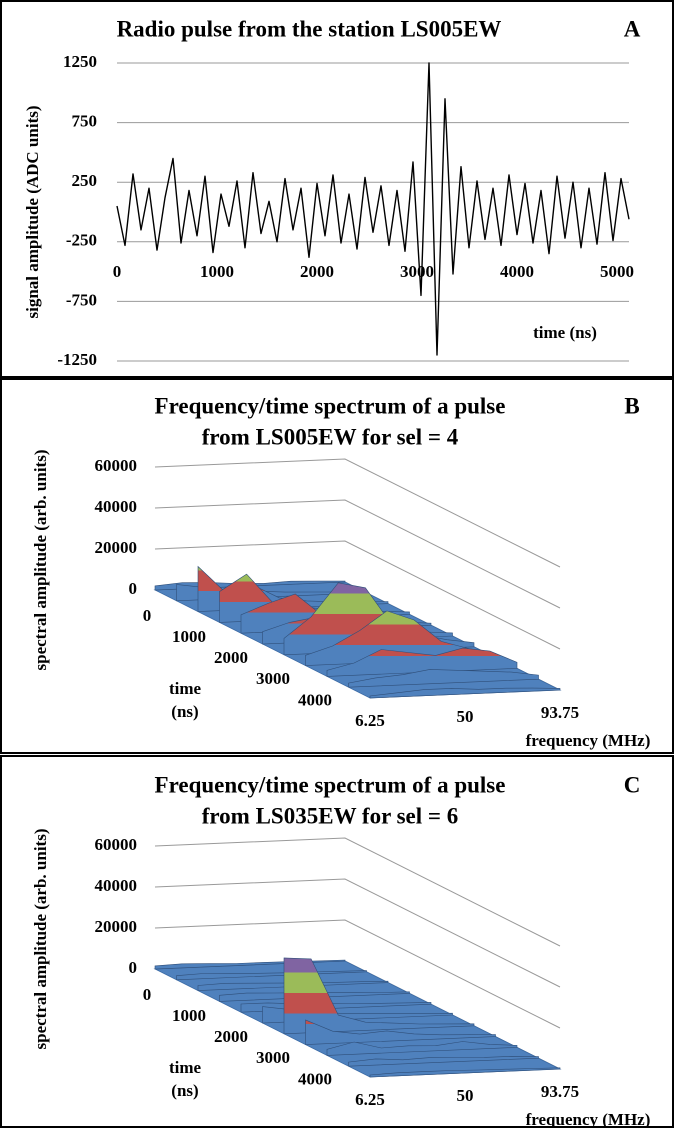 Image resolution: width=674 pixels, height=1128 pixels. Describe the element at coordinates (517, 271) in the screenshot. I see `x-tick-label: 4000` at that location.